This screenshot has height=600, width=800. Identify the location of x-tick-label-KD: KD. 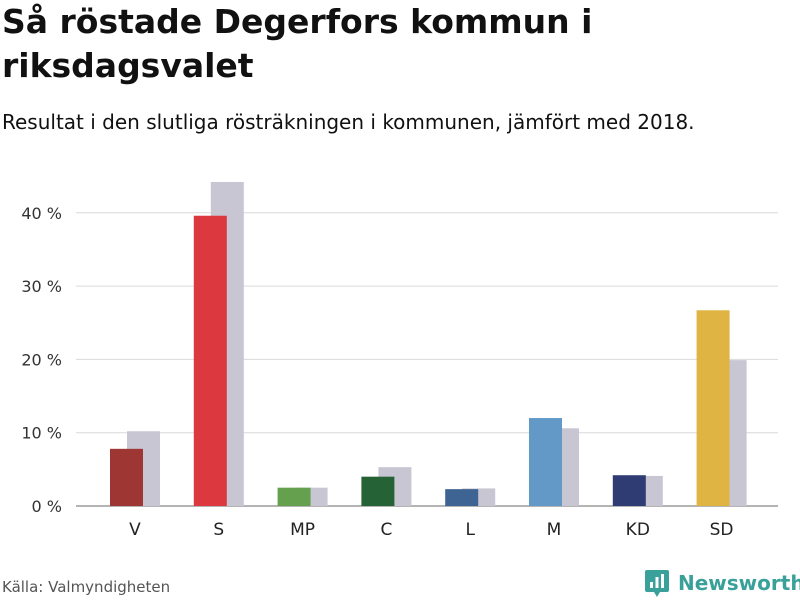
(638, 530).